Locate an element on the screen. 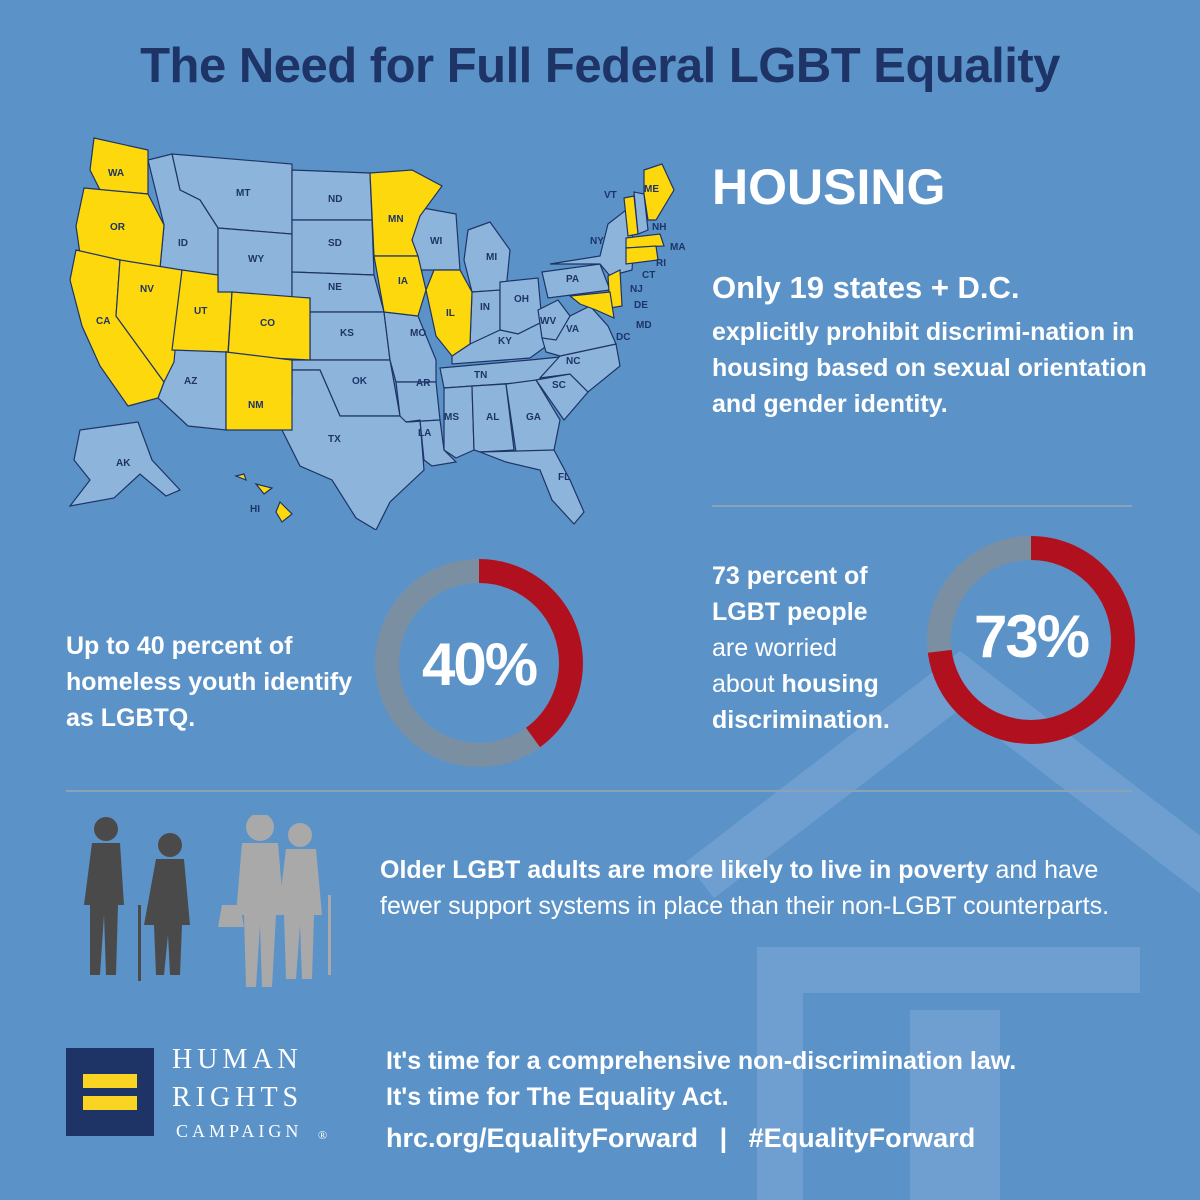 Image resolution: width=1200 pixels, height=1200 pixels. youth-percent-label: 40% is located at coordinates (479, 664).